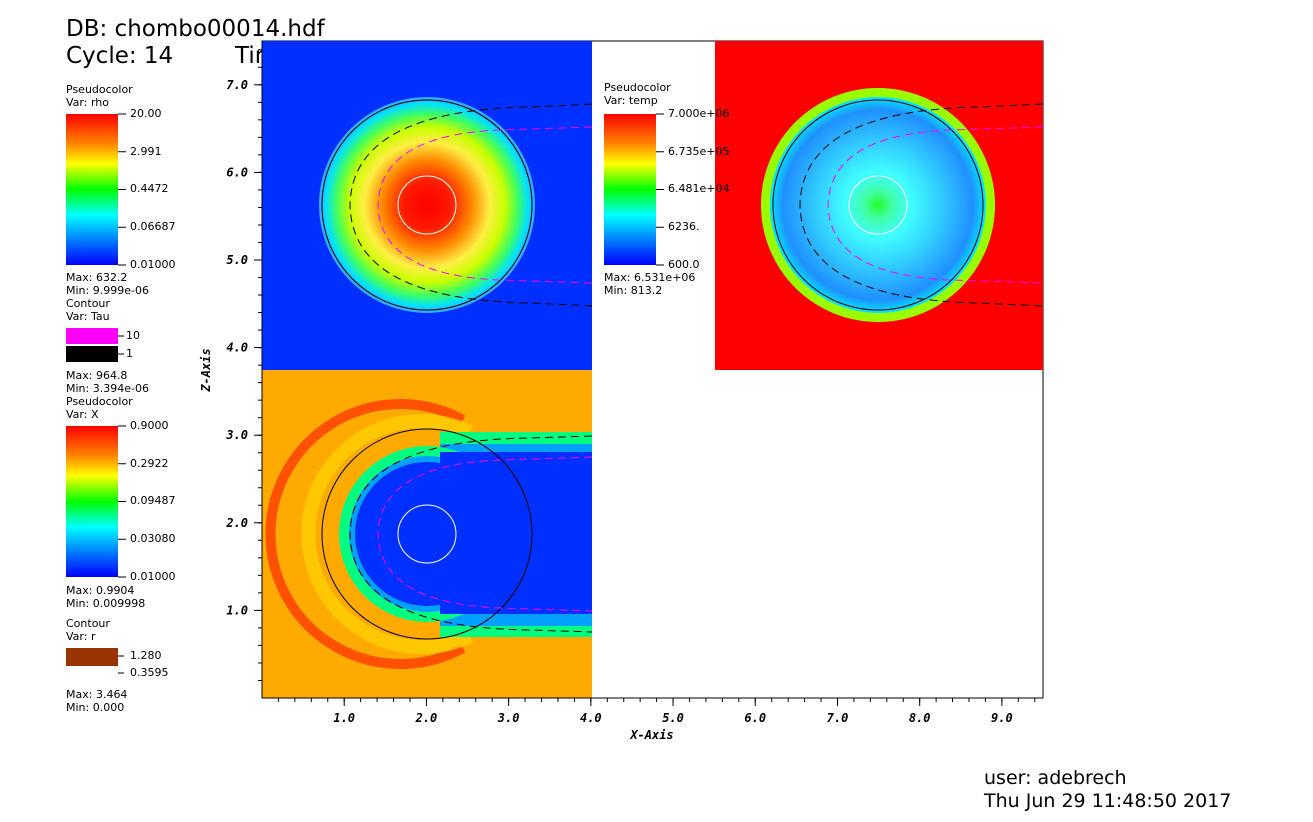 The width and height of the screenshot is (1313, 822). What do you see at coordinates (699, 113) in the screenshot?
I see `legend-temp-tick-0: 7.000e+06` at bounding box center [699, 113].